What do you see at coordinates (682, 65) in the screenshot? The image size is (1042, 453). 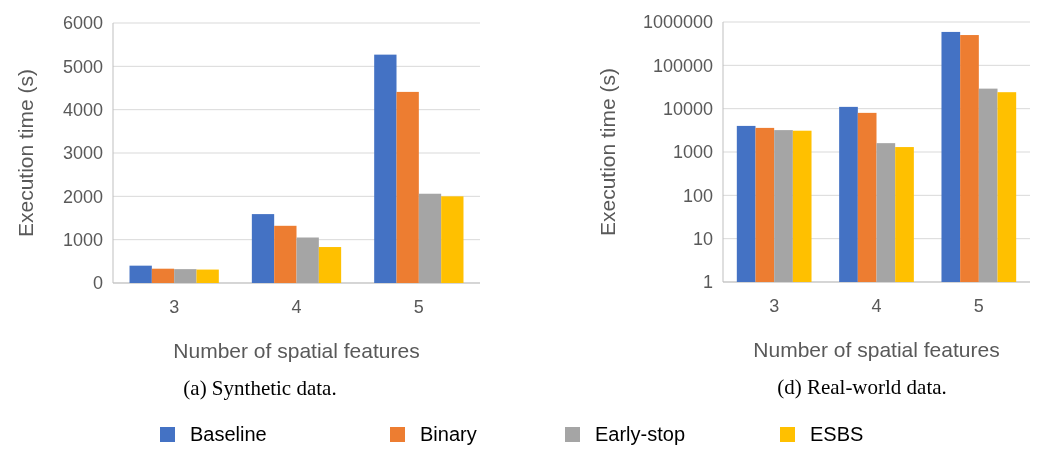 I see `y-tick-label: 100000` at bounding box center [682, 65].